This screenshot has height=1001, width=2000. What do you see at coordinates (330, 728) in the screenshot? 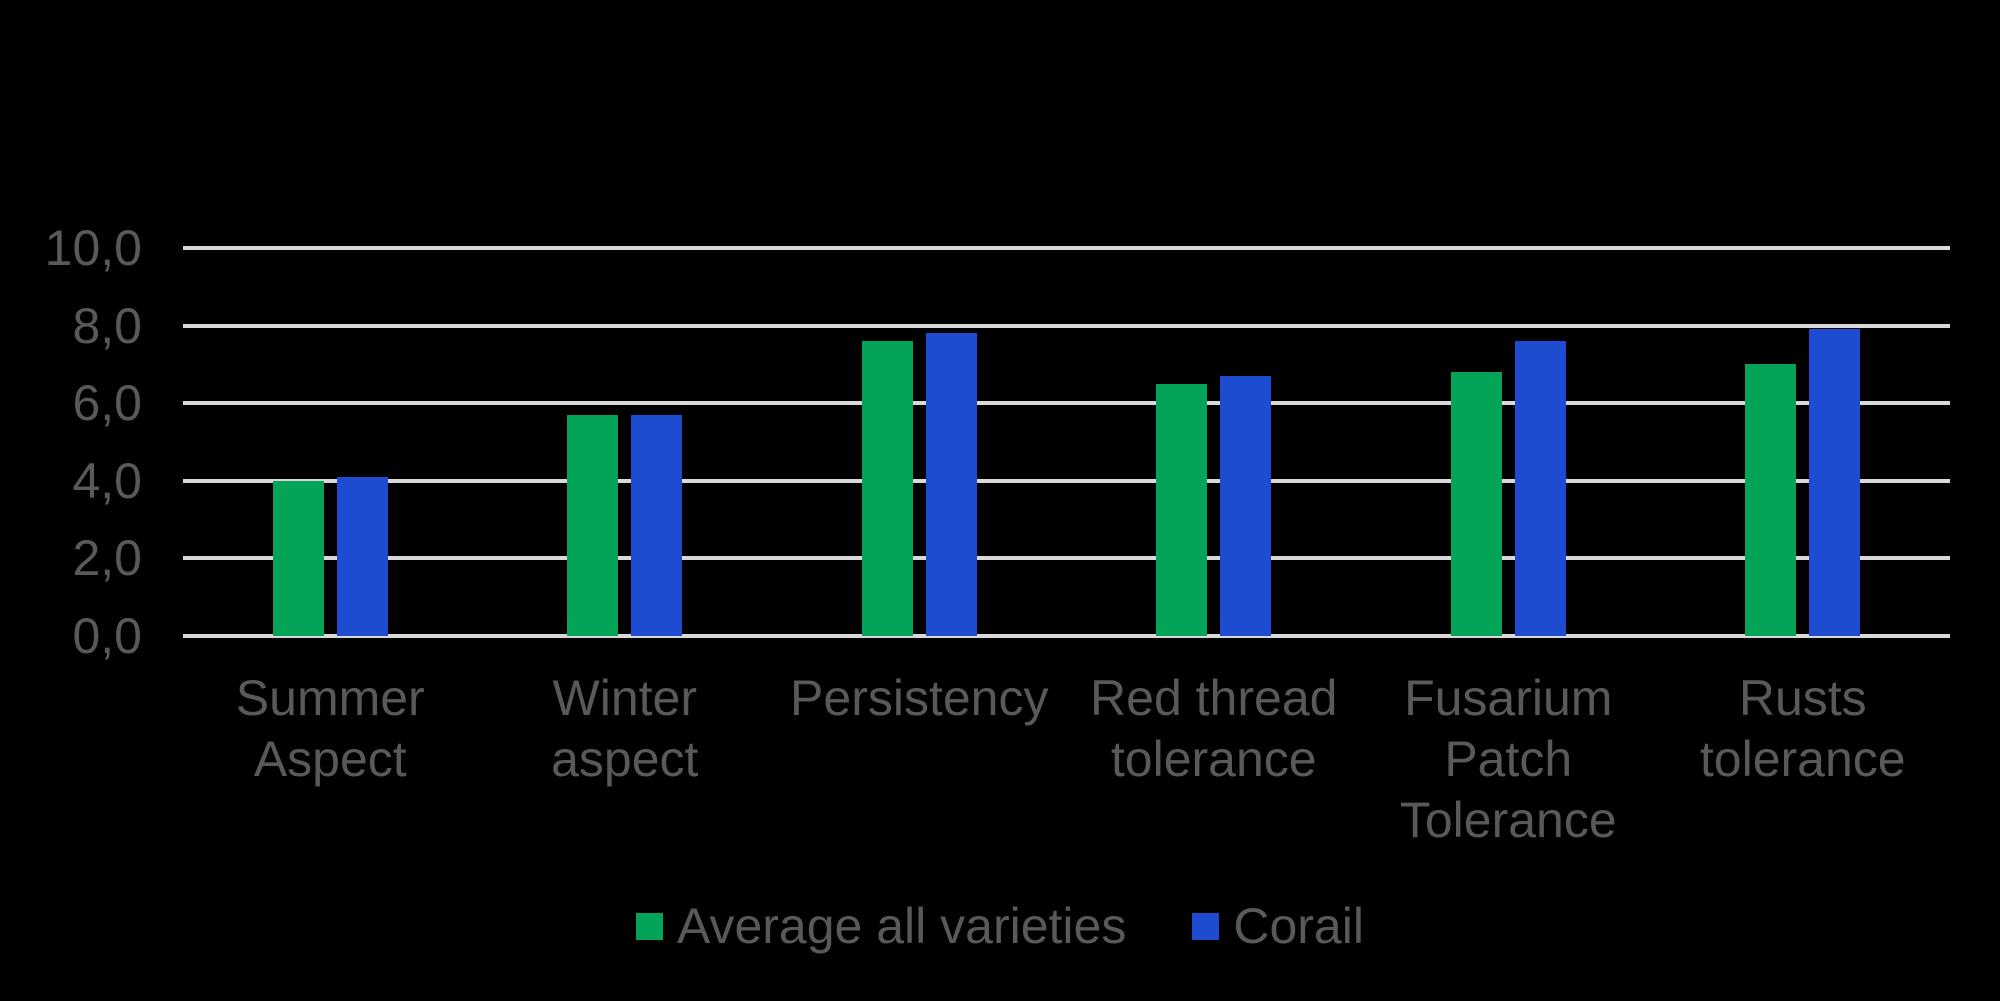
I see `x-category-label-1: Summer Aspect` at bounding box center [330, 728].